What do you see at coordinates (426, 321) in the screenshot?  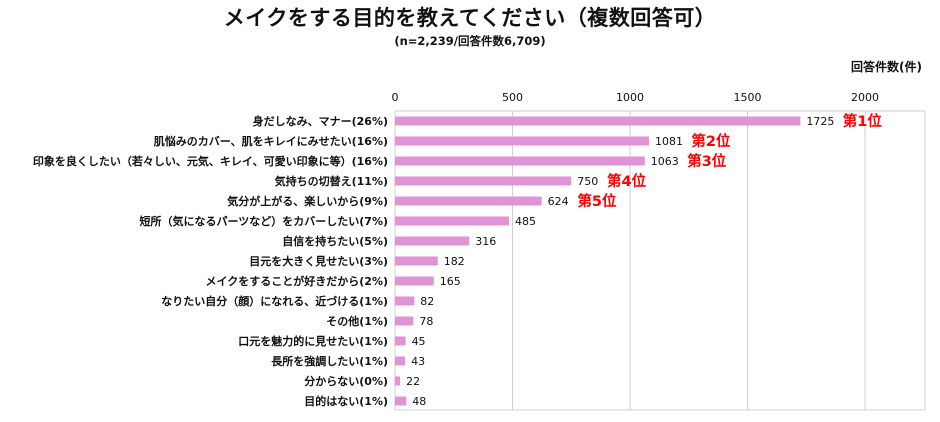 I see `data-label: 78` at bounding box center [426, 321].